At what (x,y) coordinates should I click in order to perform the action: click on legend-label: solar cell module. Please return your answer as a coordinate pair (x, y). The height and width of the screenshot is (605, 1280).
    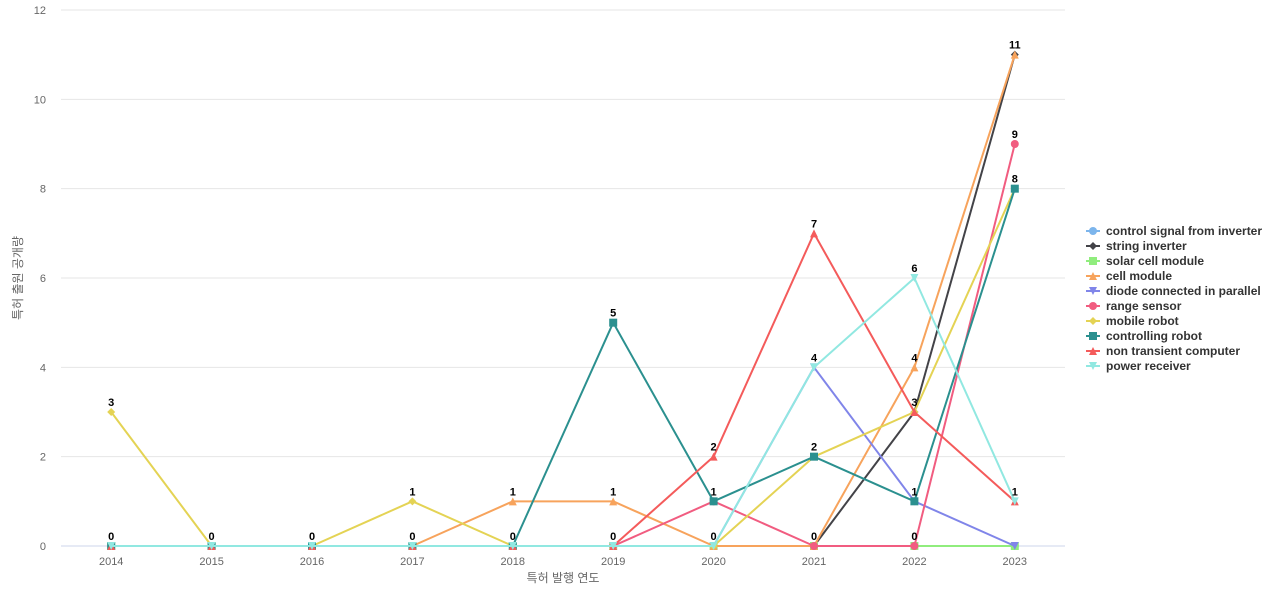
    Looking at the image, I should click on (1155, 261).